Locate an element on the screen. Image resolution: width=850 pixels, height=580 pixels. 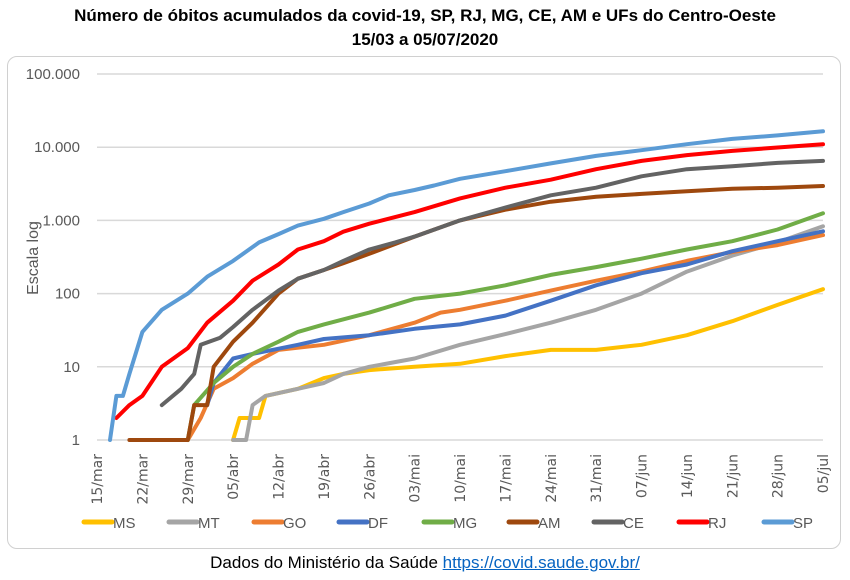
legend-item-go: GO is located at coordinates (278, 523).